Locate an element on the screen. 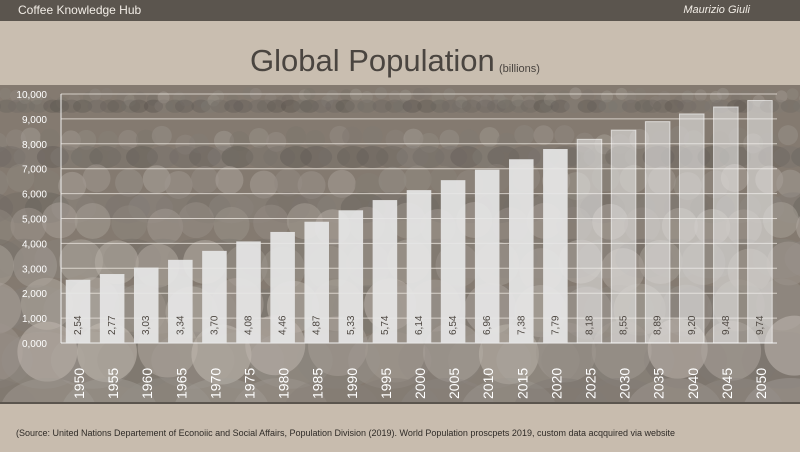 The width and height of the screenshot is (800, 452). bar-value-label: 9,20 is located at coordinates (692, 325).